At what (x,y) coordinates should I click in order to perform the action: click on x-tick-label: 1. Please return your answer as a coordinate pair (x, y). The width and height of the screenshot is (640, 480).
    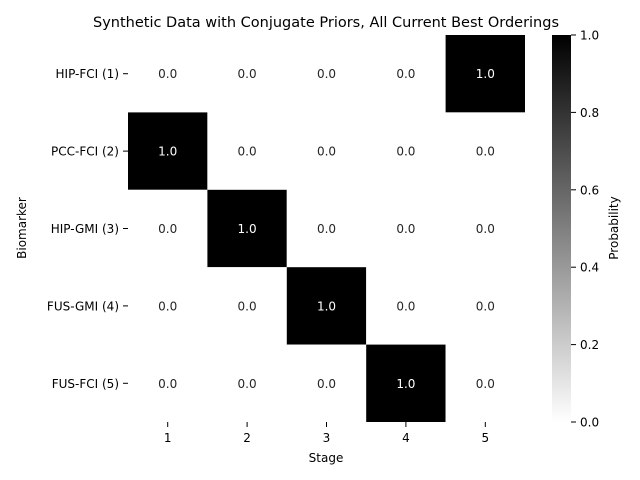
    Looking at the image, I should click on (168, 438).